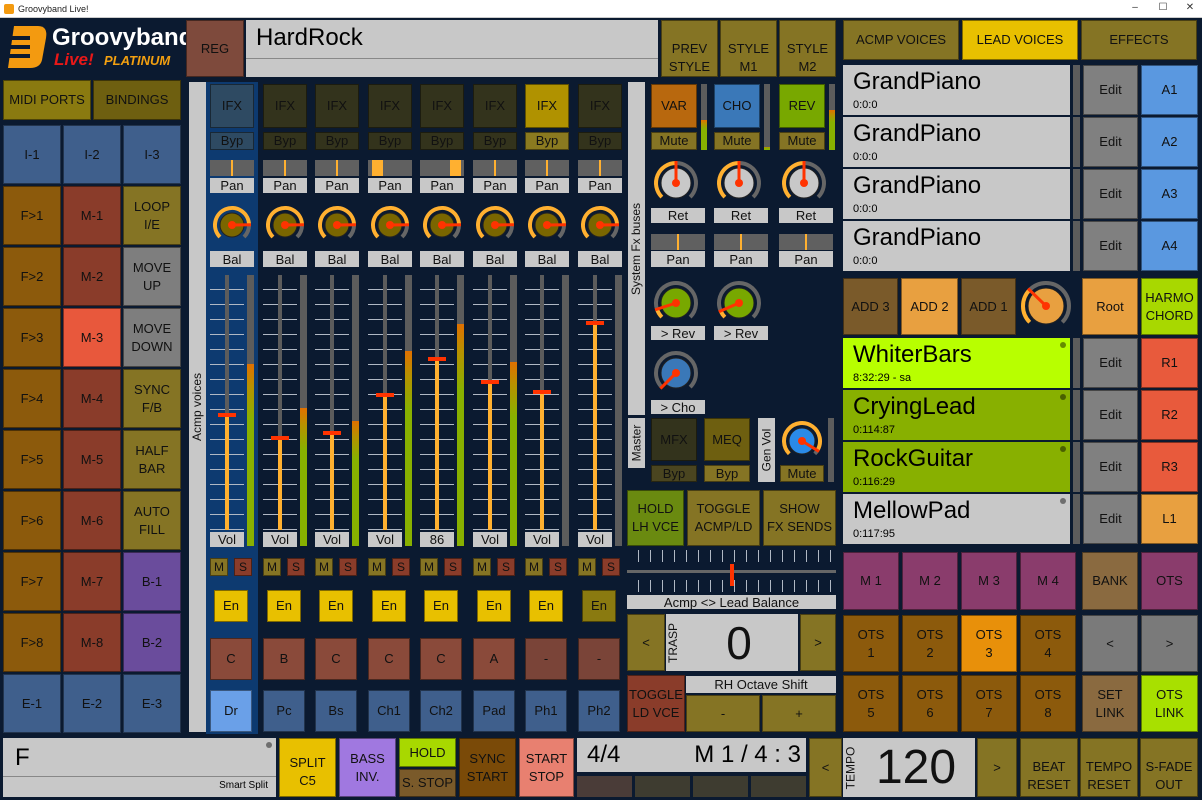 This screenshot has height=800, width=1202. What do you see at coordinates (956, 142) in the screenshot?
I see `acmp-voice-slot: GrandPiano 0:0:0` at bounding box center [956, 142].